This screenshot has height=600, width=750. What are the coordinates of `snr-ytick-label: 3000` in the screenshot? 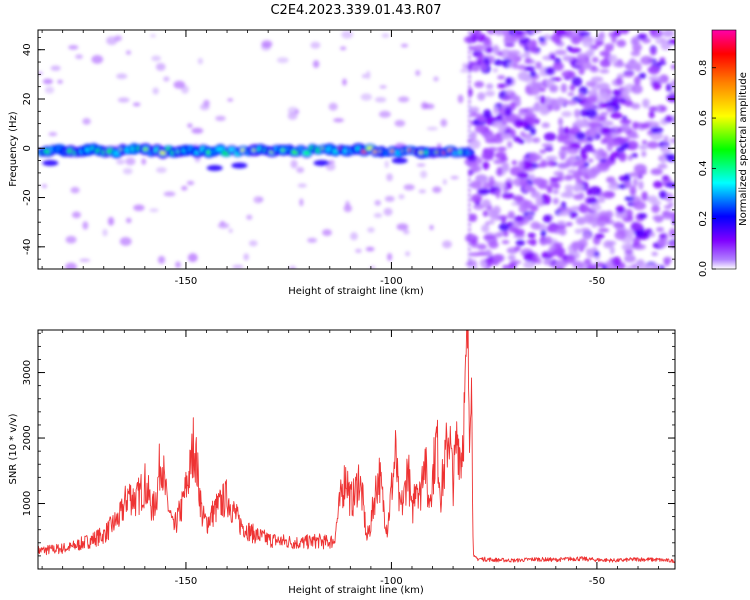 It's located at (27, 372).